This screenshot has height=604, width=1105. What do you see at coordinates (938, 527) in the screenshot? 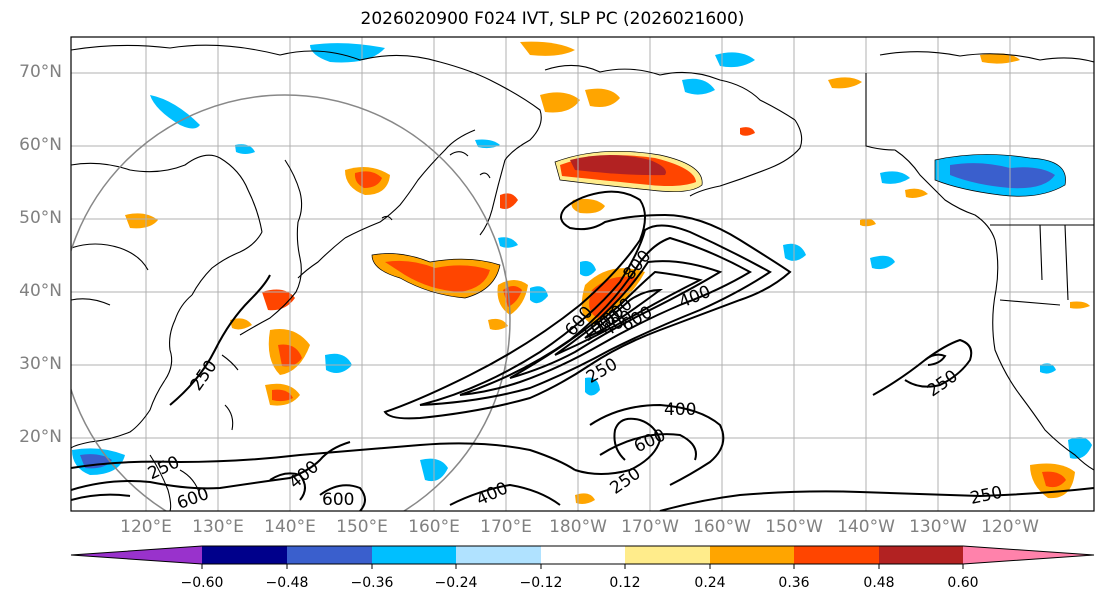
I see `lon-label: 130°W` at bounding box center [938, 527].